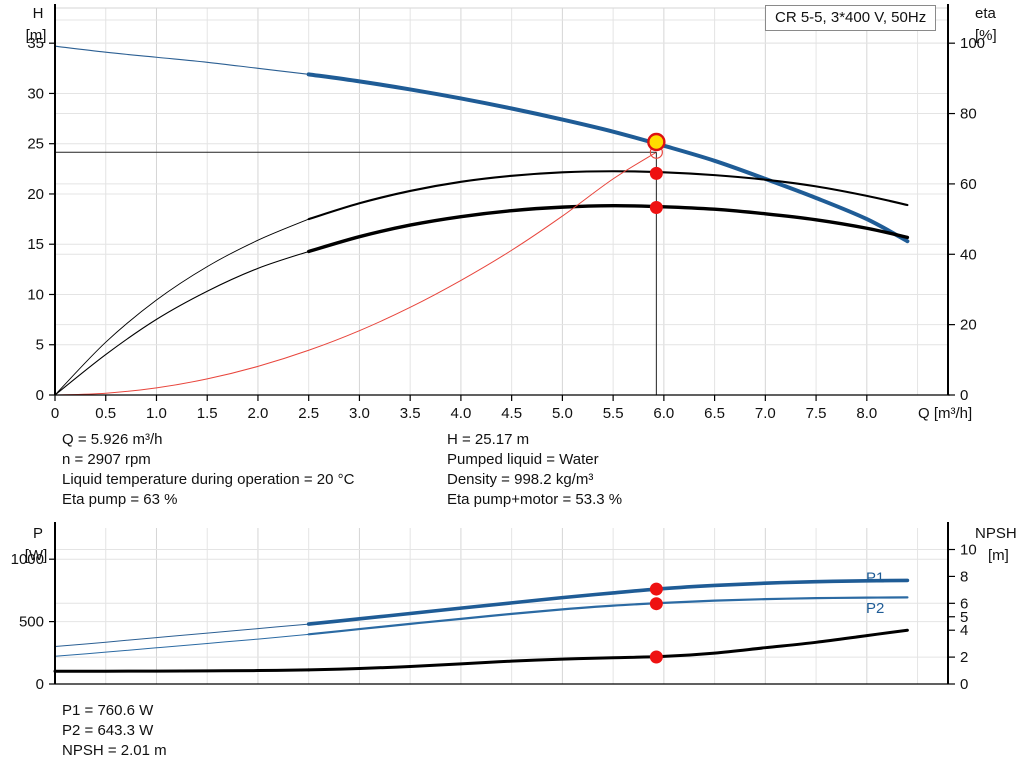 Image resolution: width=1024 pixels, height=781 pixels. What do you see at coordinates (55, 413) in the screenshot?
I see `q-tick-0: 0` at bounding box center [55, 413].